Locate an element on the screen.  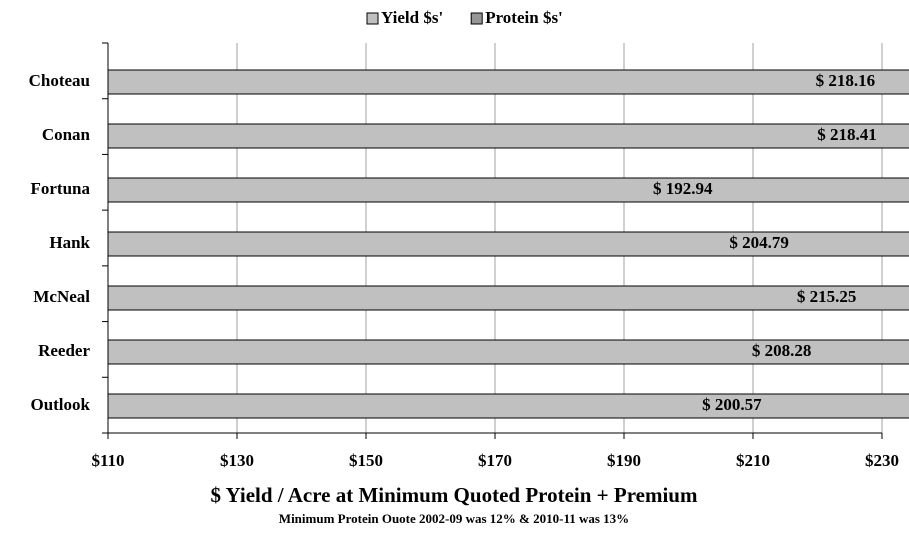
y-tick-label: Fortuna is located at coordinates (61, 188).